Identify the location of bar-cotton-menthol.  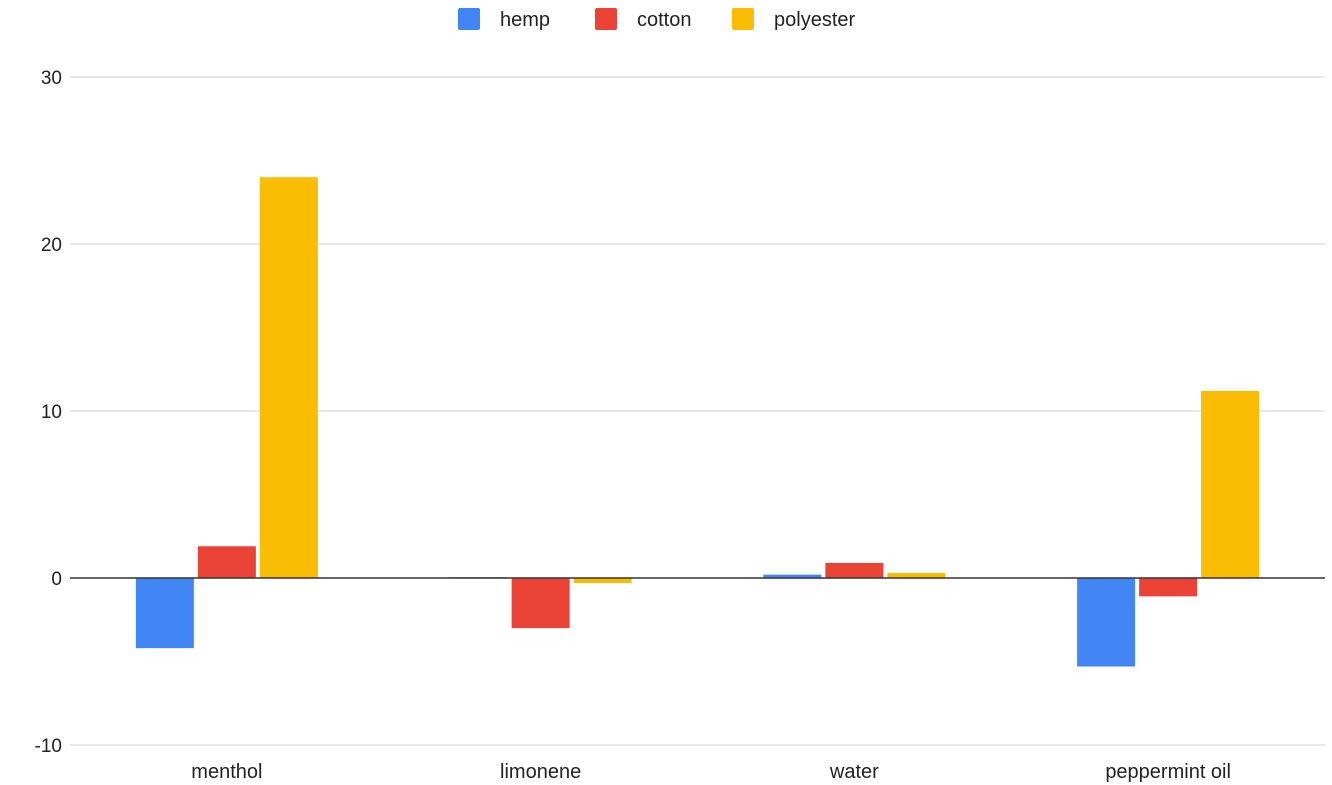
(226, 562).